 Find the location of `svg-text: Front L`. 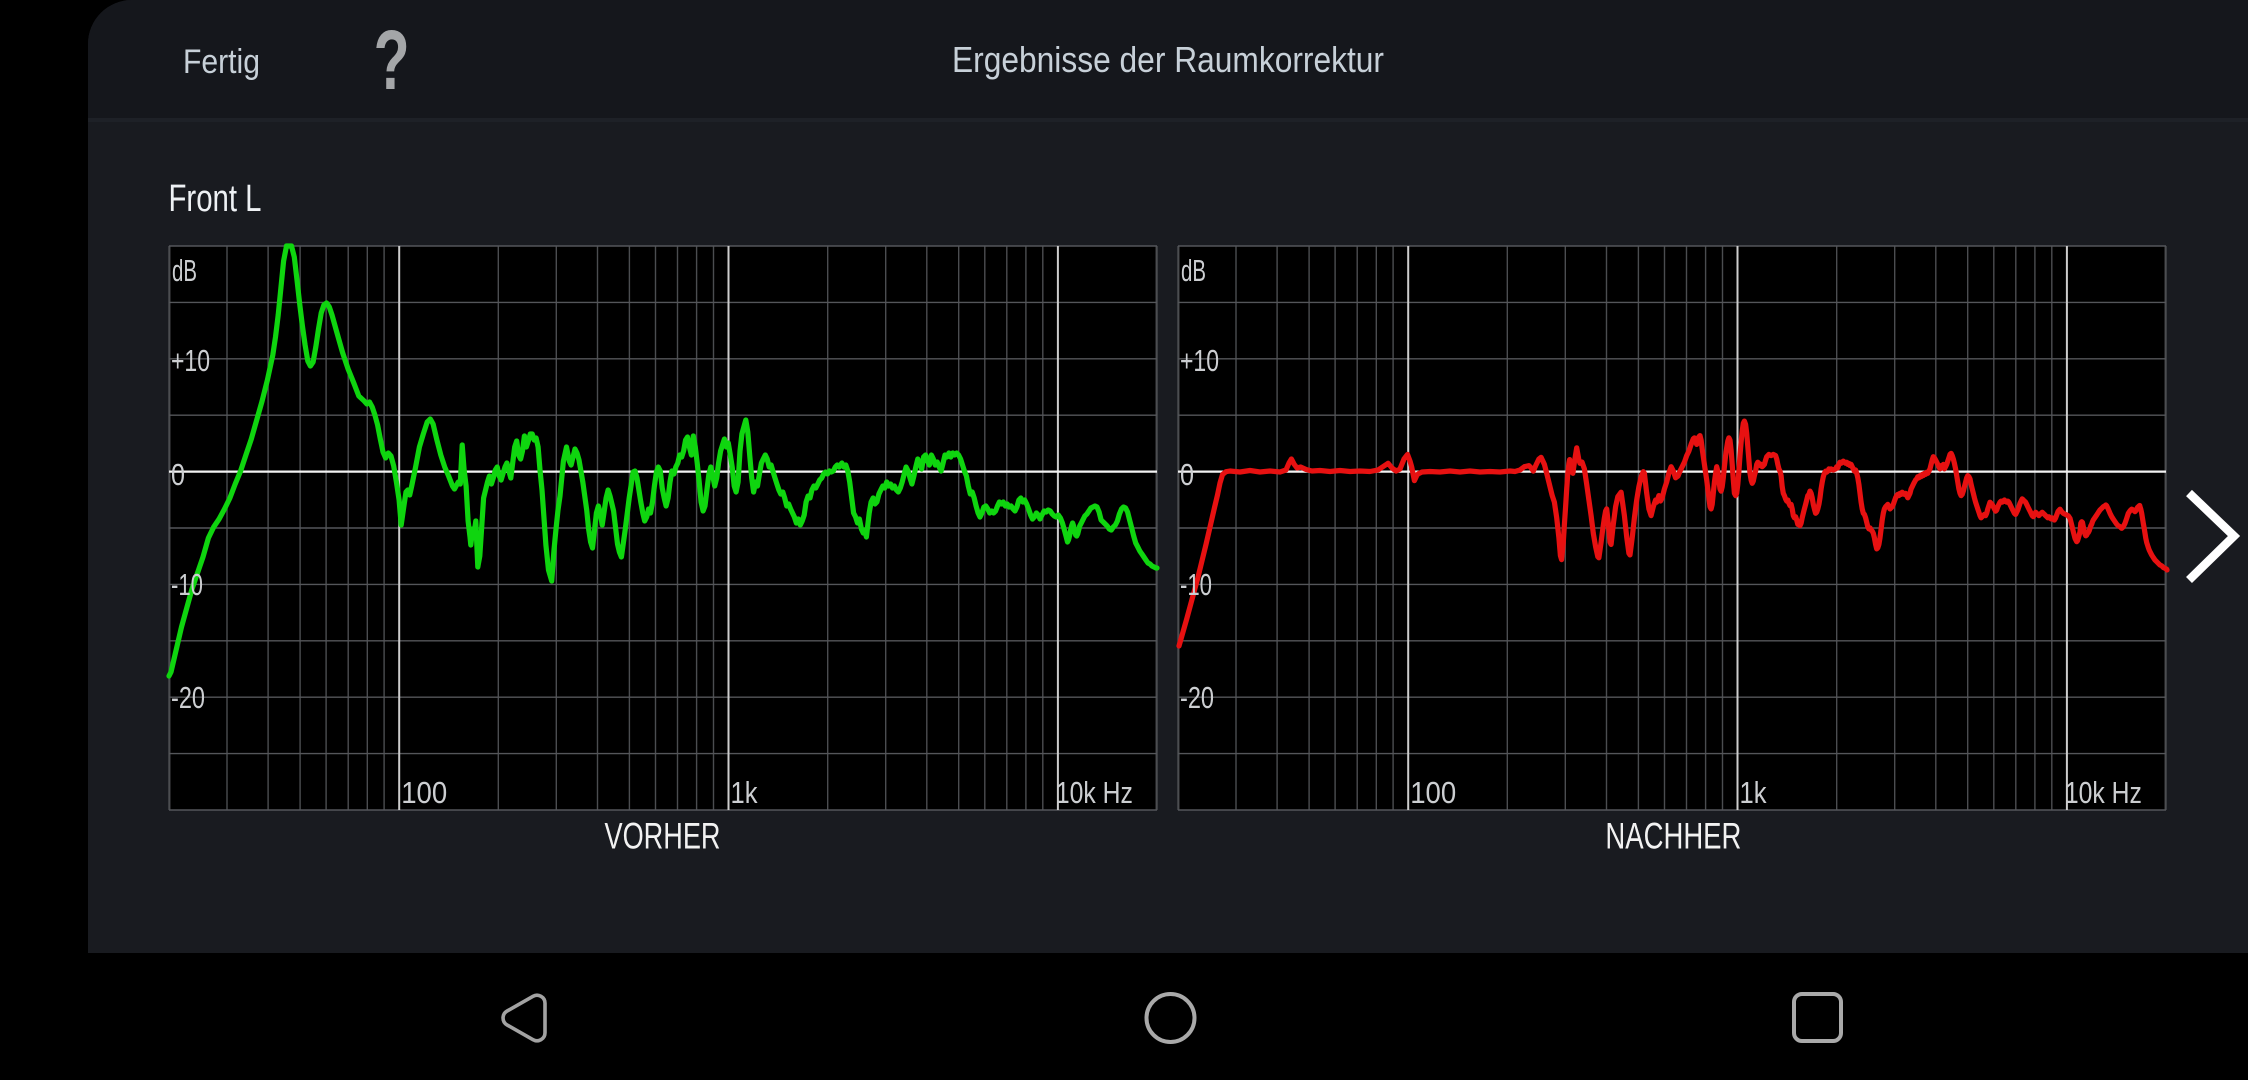

svg-text: Front L is located at coordinates (215, 199).